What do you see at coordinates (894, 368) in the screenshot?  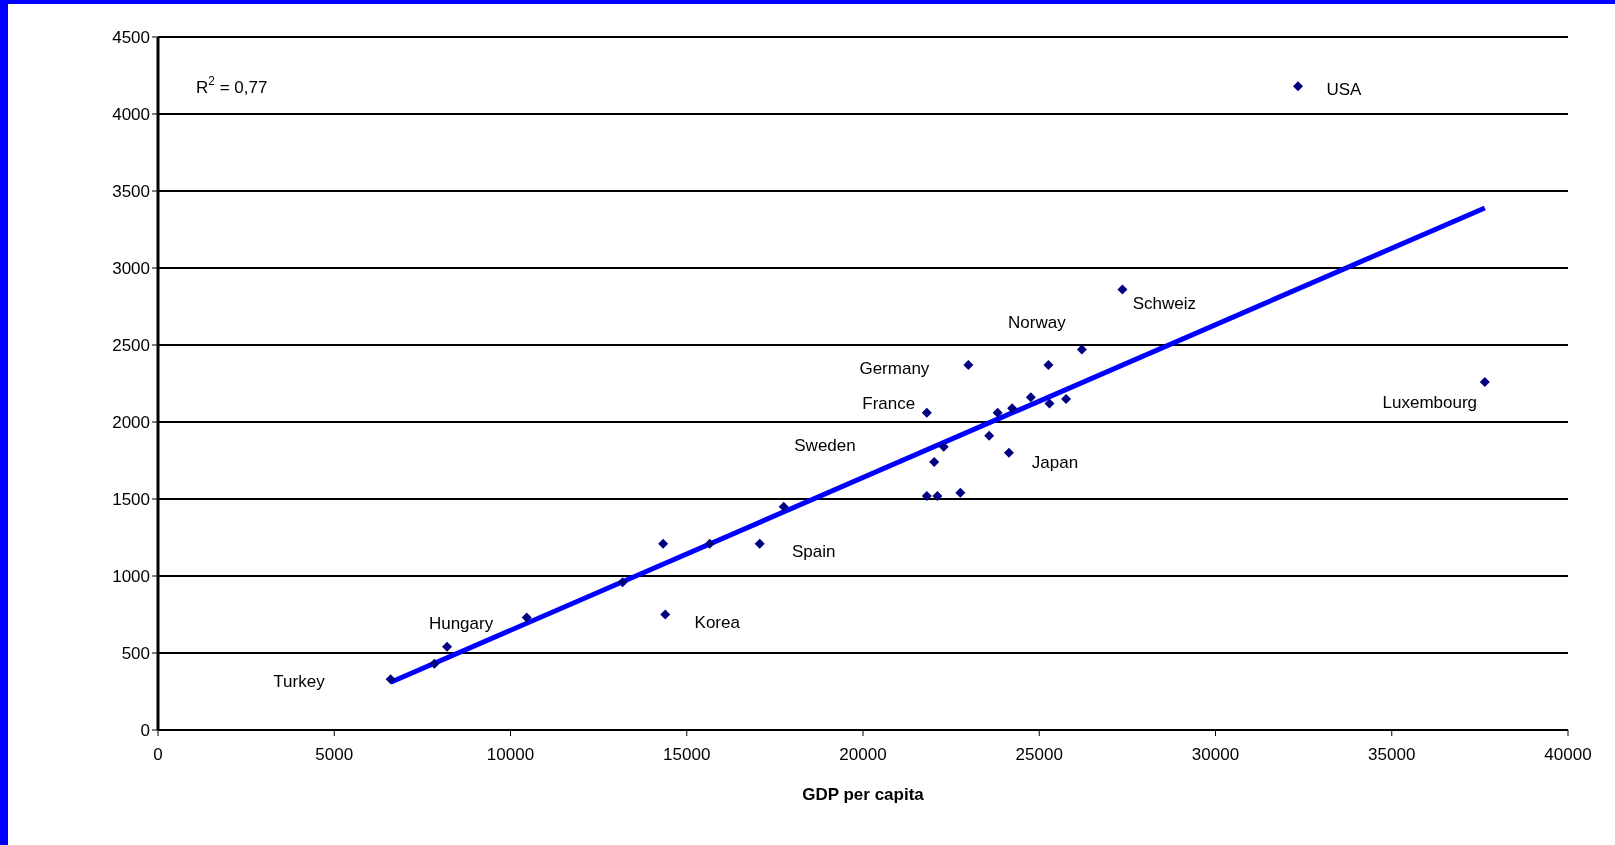 I see `annotation: Germany` at bounding box center [894, 368].